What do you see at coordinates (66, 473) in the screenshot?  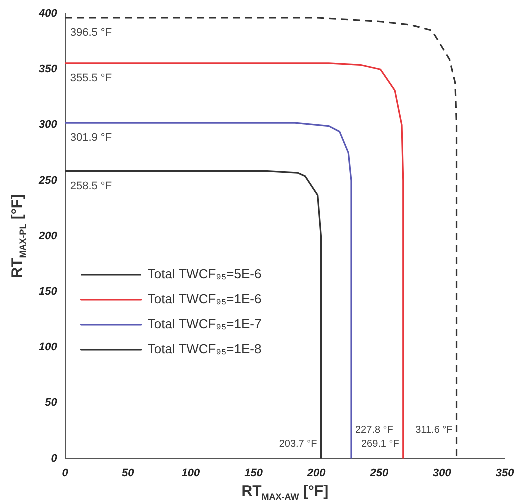 I see `x-tick-label: 0` at bounding box center [66, 473].